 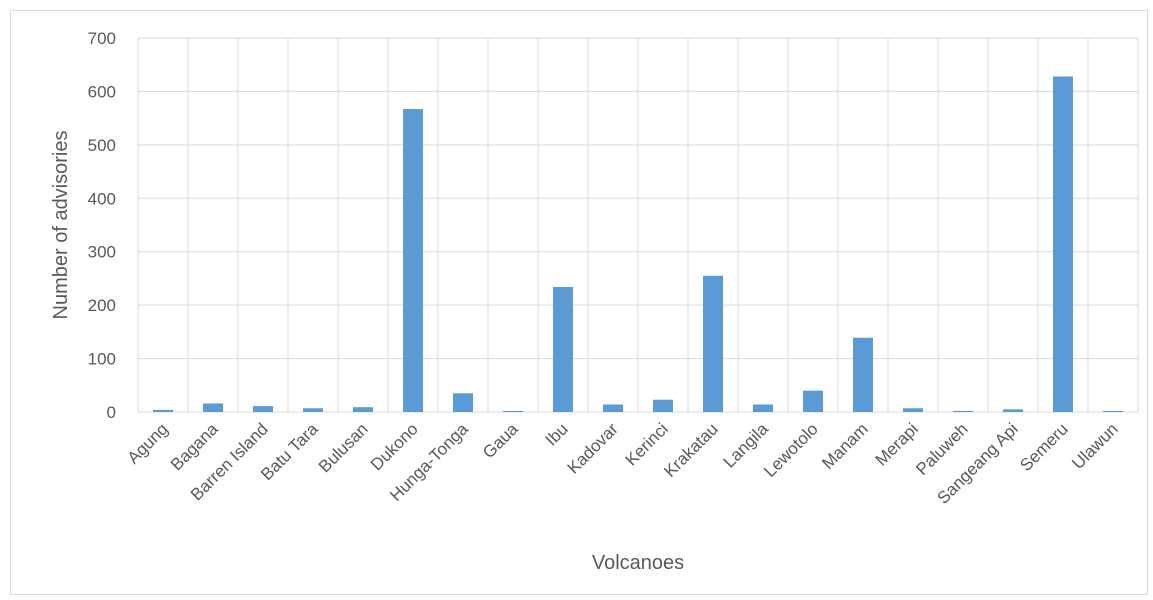 What do you see at coordinates (613, 408) in the screenshot?
I see `bar-kadovar` at bounding box center [613, 408].